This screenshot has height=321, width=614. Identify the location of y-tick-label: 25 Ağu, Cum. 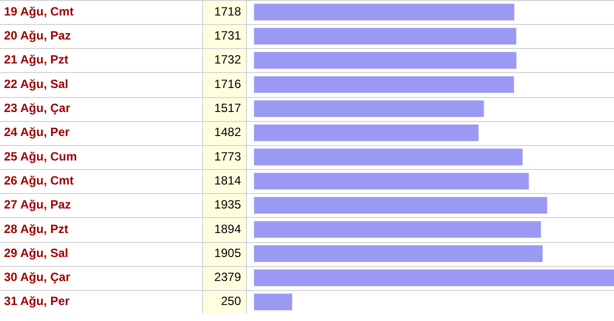
(40, 156).